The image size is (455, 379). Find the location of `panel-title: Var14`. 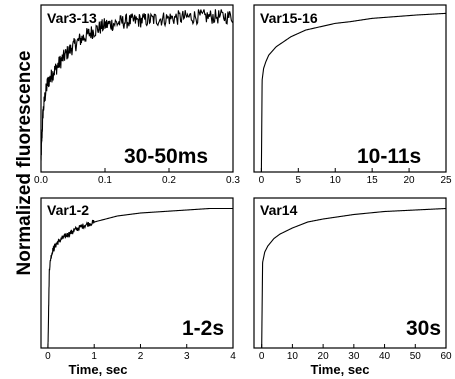

panel-title: Var14 is located at coordinates (279, 210).